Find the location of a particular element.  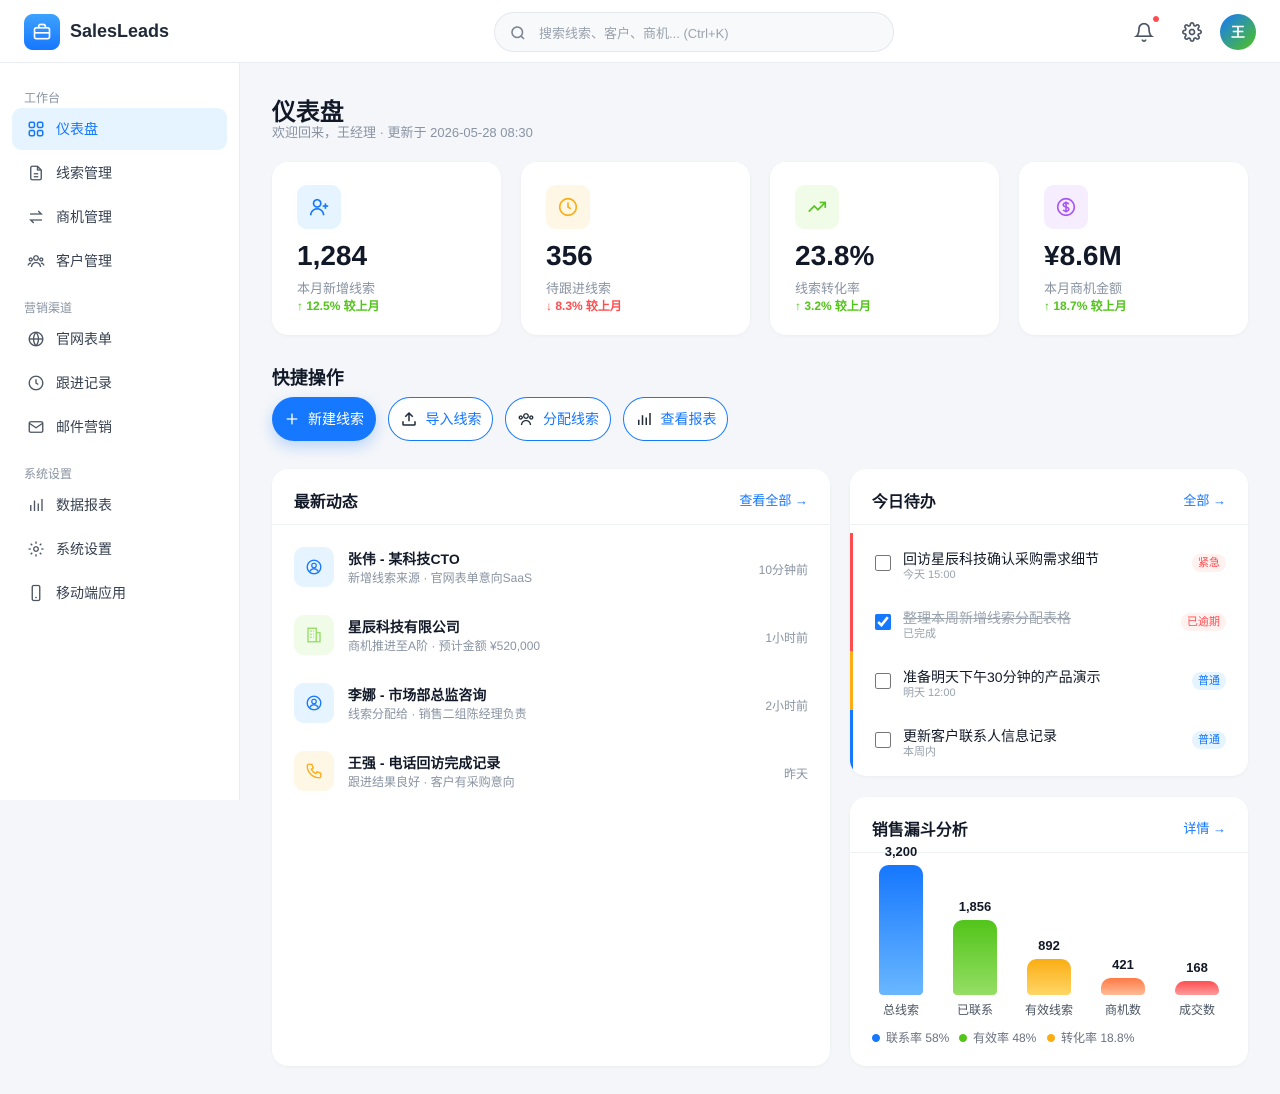

activity-subtitle: 新增线索来源 · 官网表单意向SaaS is located at coordinates (440, 578).